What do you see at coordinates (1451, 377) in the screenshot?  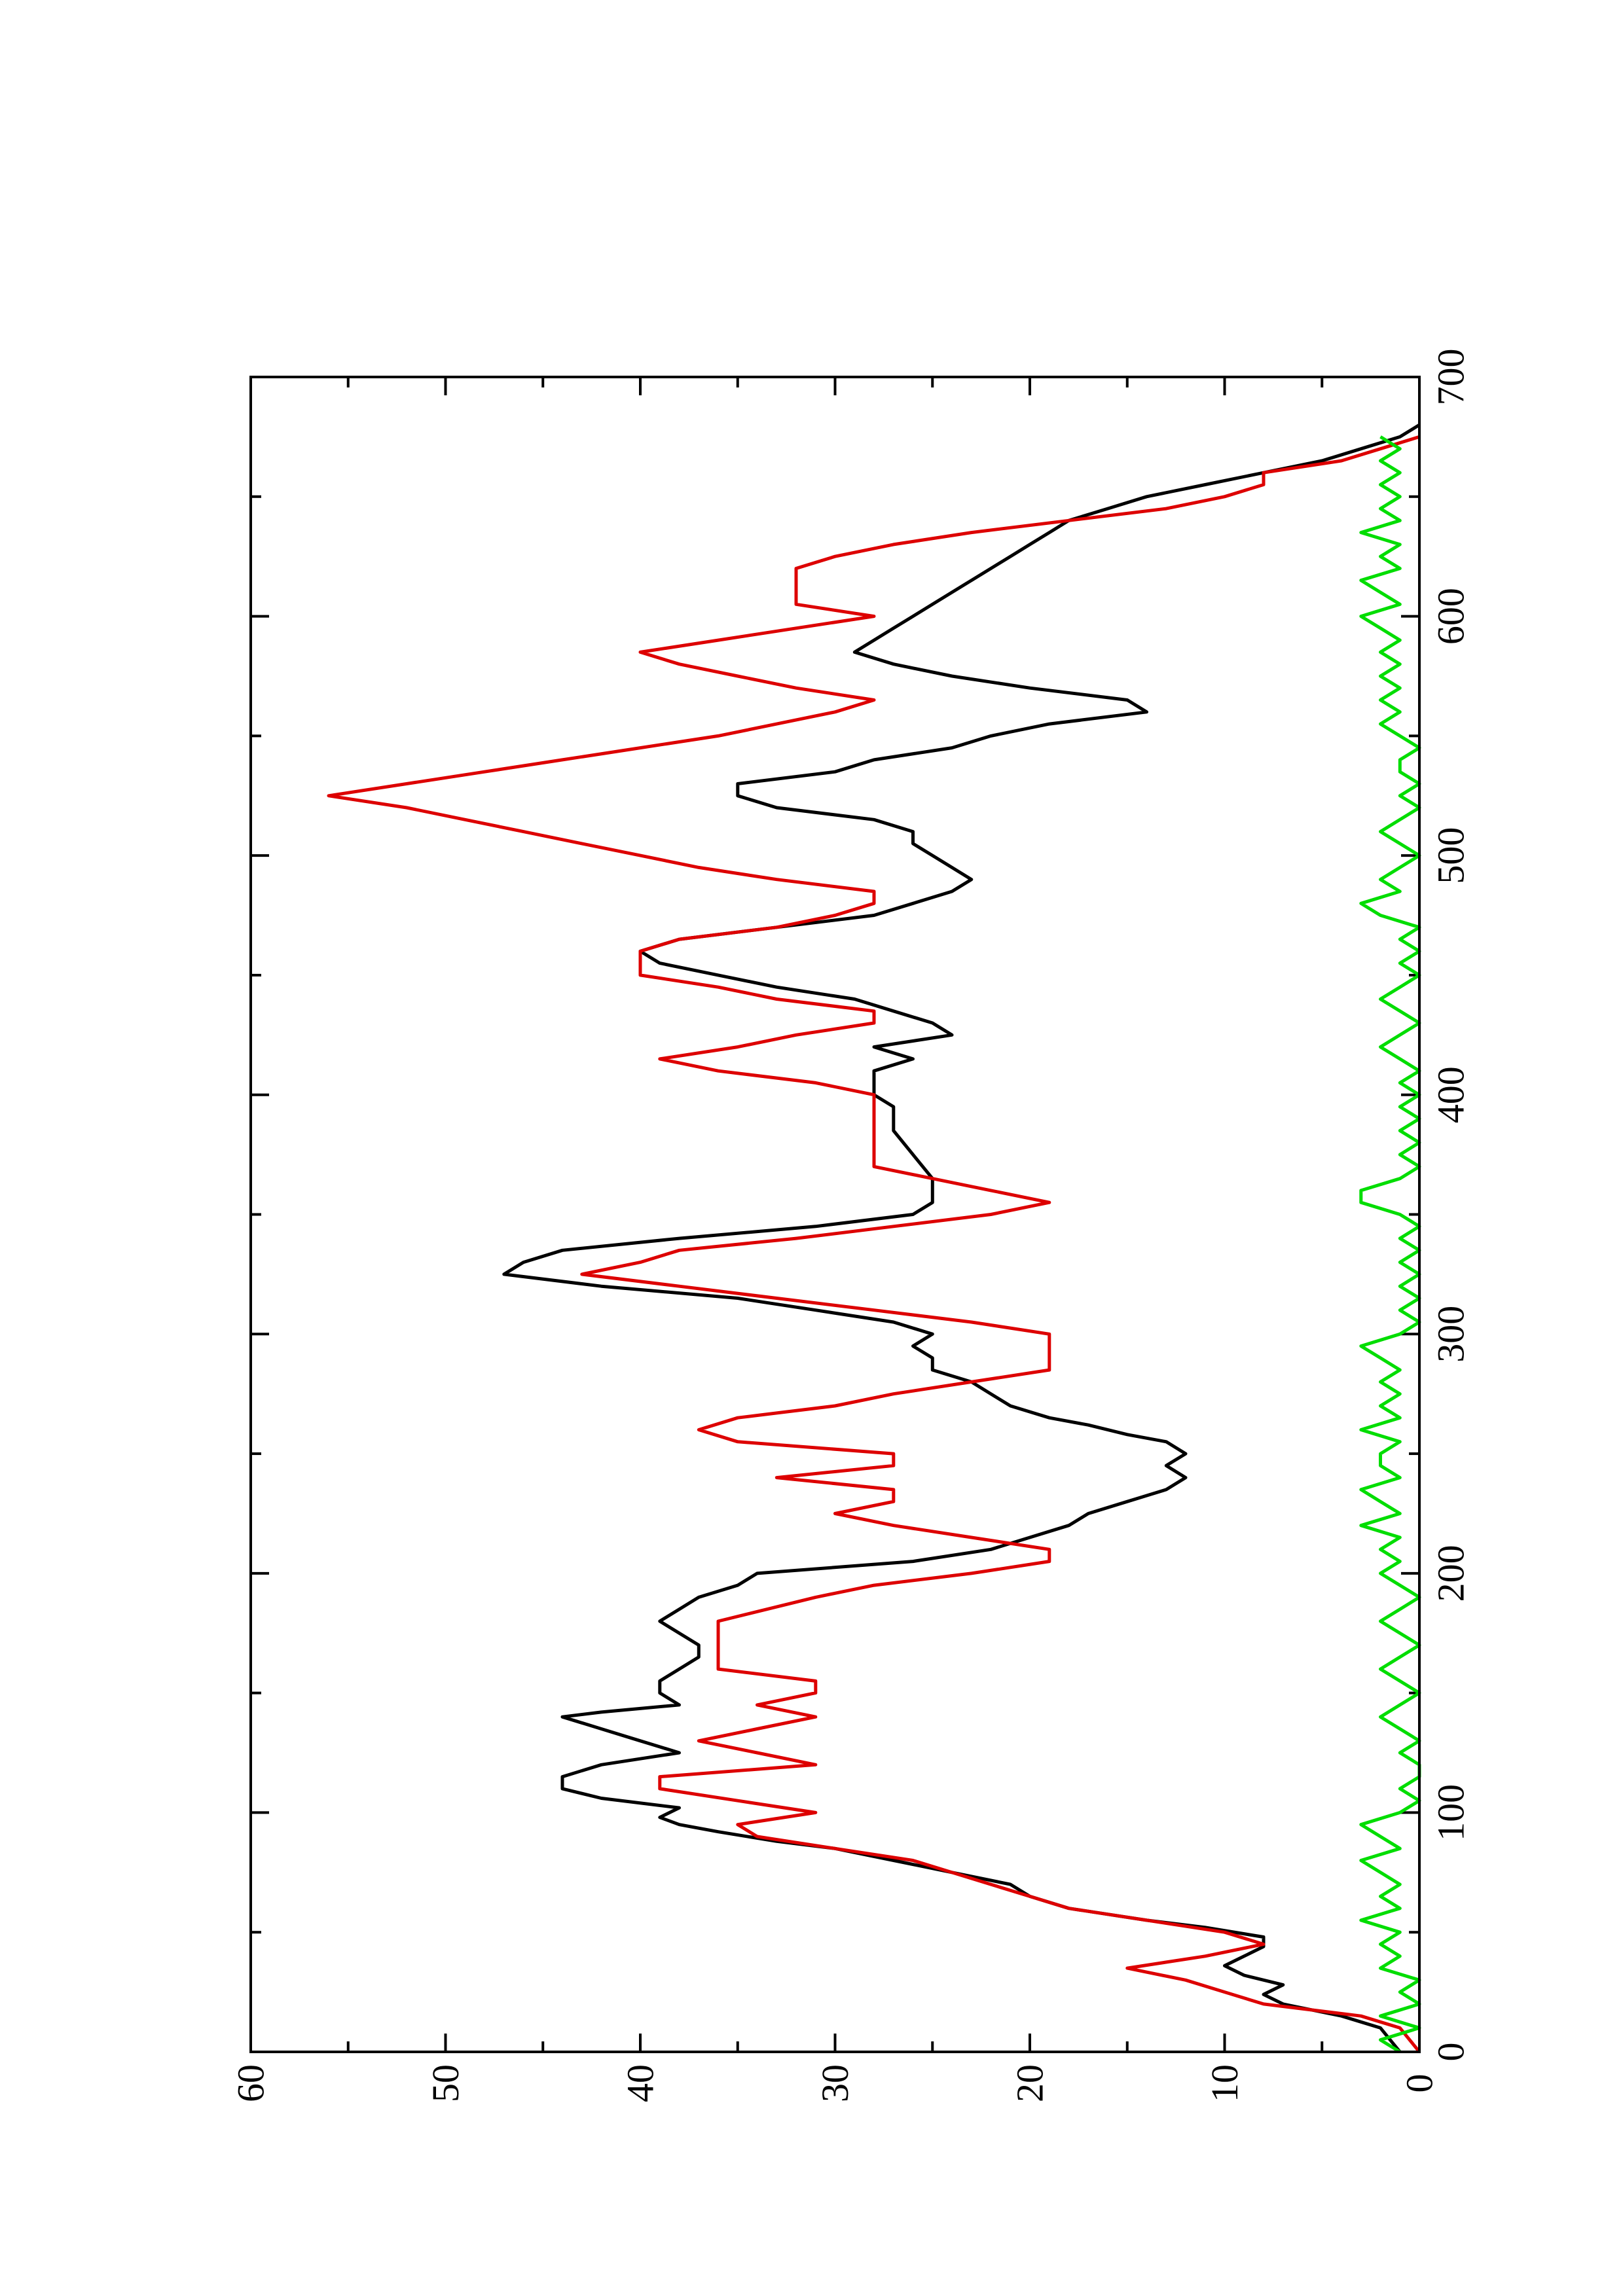 I see `x-tick-label: 700` at bounding box center [1451, 377].